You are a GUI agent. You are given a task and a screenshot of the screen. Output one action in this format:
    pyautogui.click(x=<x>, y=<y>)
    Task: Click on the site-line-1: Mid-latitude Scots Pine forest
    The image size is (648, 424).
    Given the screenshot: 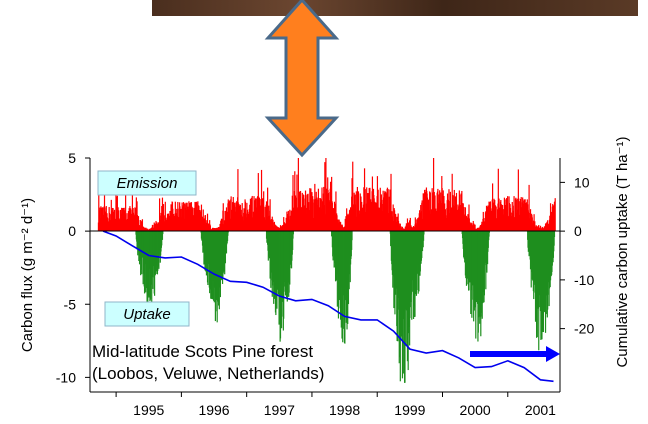 What is the action you would take?
    pyautogui.click(x=202, y=351)
    